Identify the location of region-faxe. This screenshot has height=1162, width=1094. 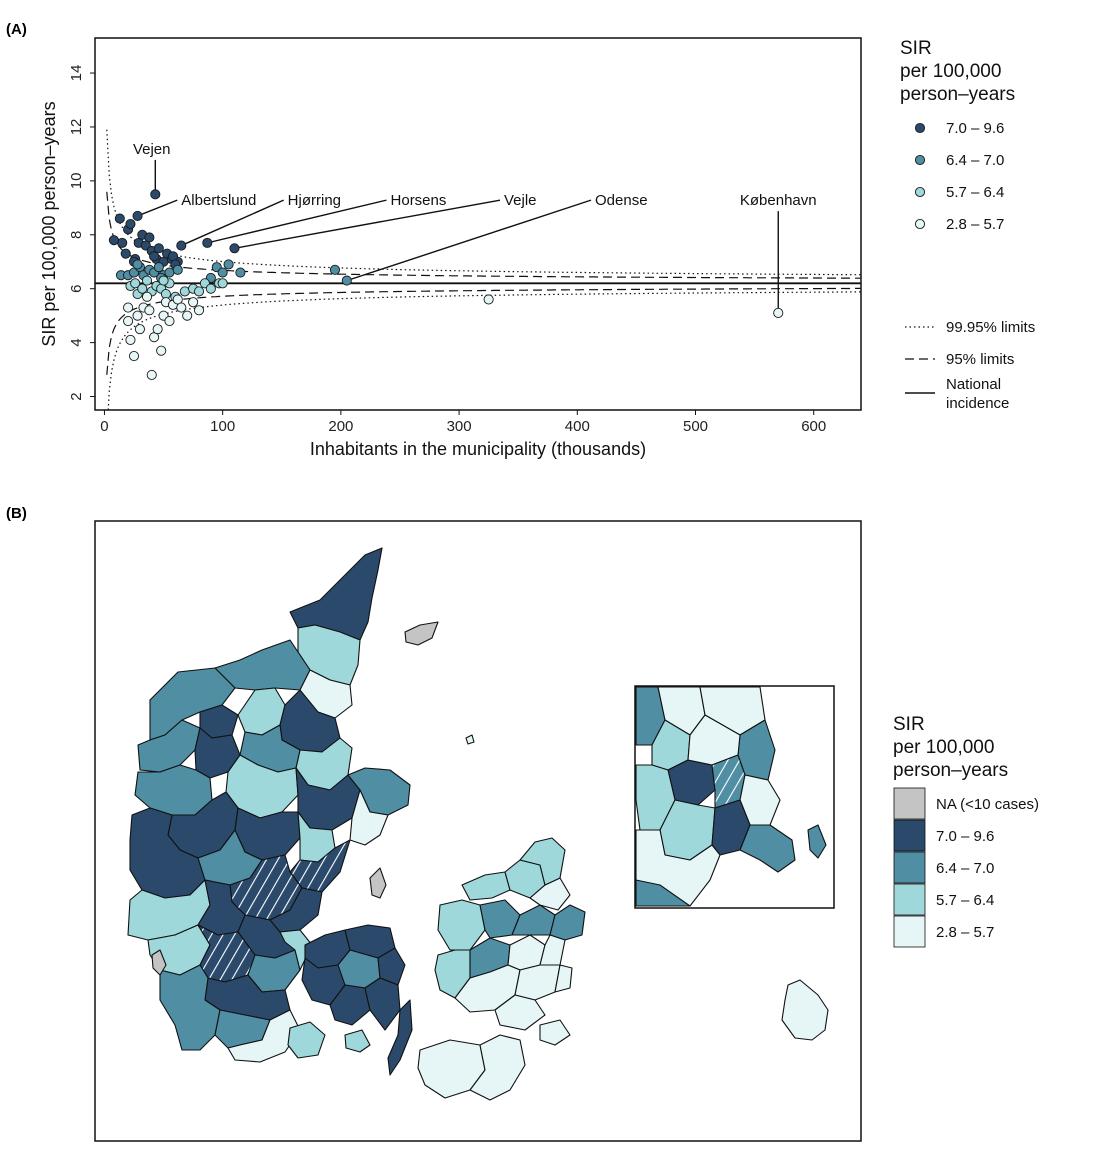
(537, 982).